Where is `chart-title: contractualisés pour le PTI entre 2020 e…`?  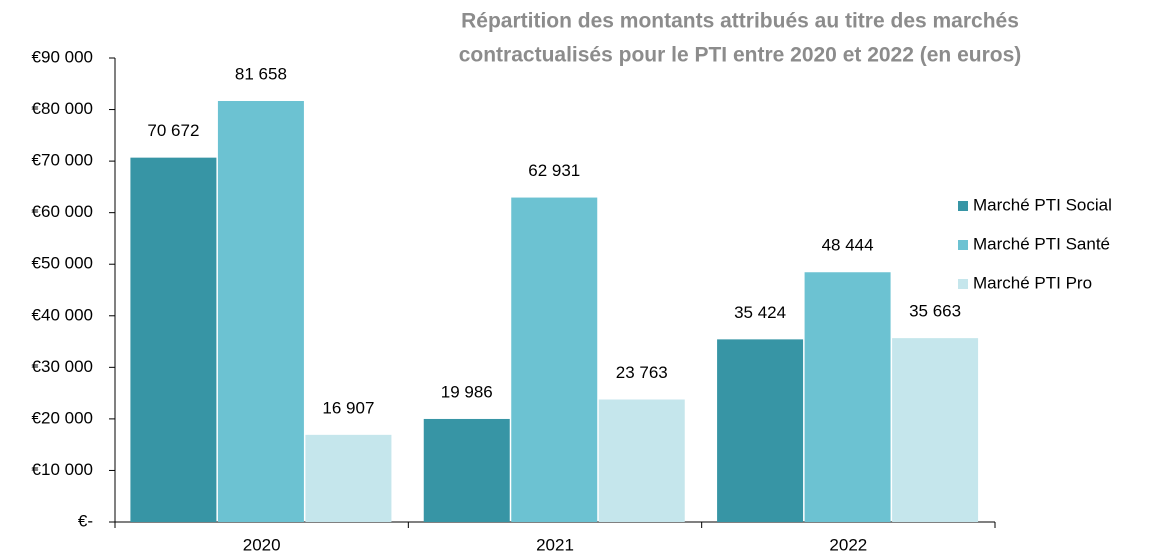 chart-title: contractualisés pour le PTI entre 2020 e… is located at coordinates (740, 55).